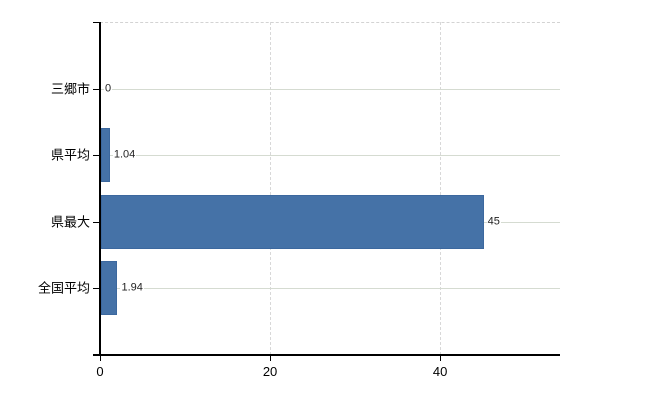 This screenshot has width=650, height=400. Describe the element at coordinates (100, 188) in the screenshot. I see `y-axis-line` at that location.